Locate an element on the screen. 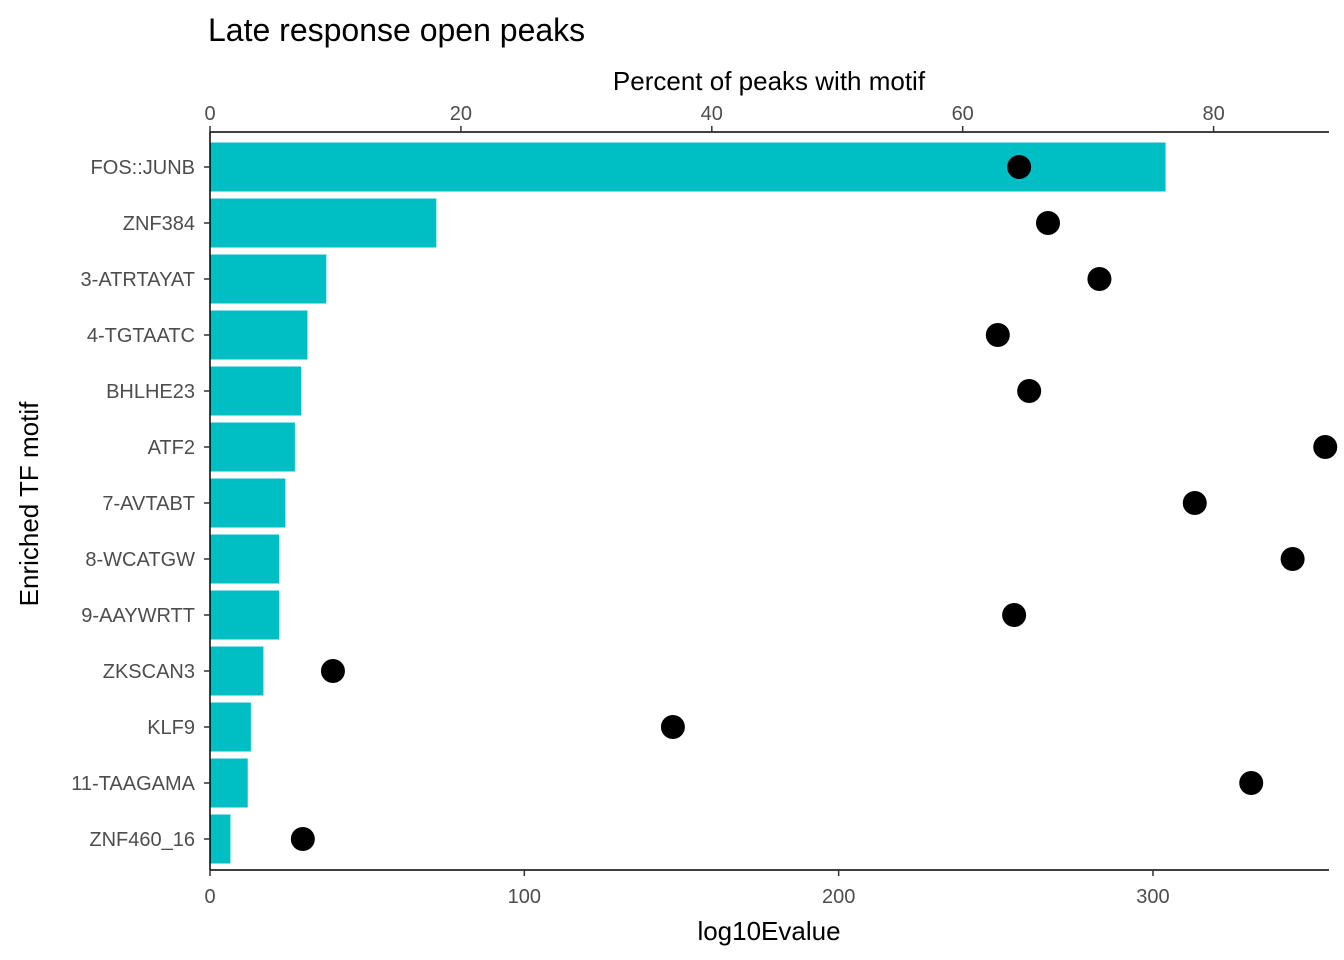 The height and width of the screenshot is (960, 1344). y-tick-label: ATF2 is located at coordinates (171, 448).